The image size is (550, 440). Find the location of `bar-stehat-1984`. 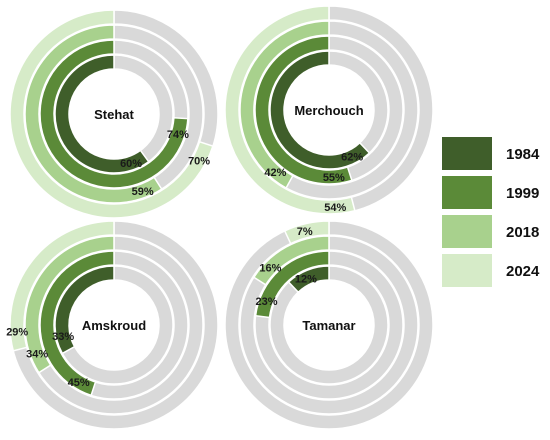

bar-stehat-1984 is located at coordinates (102, 114).